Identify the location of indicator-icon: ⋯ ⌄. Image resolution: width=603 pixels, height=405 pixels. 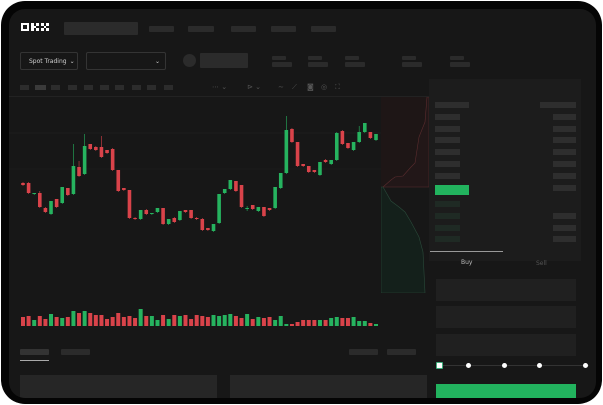
(220, 87).